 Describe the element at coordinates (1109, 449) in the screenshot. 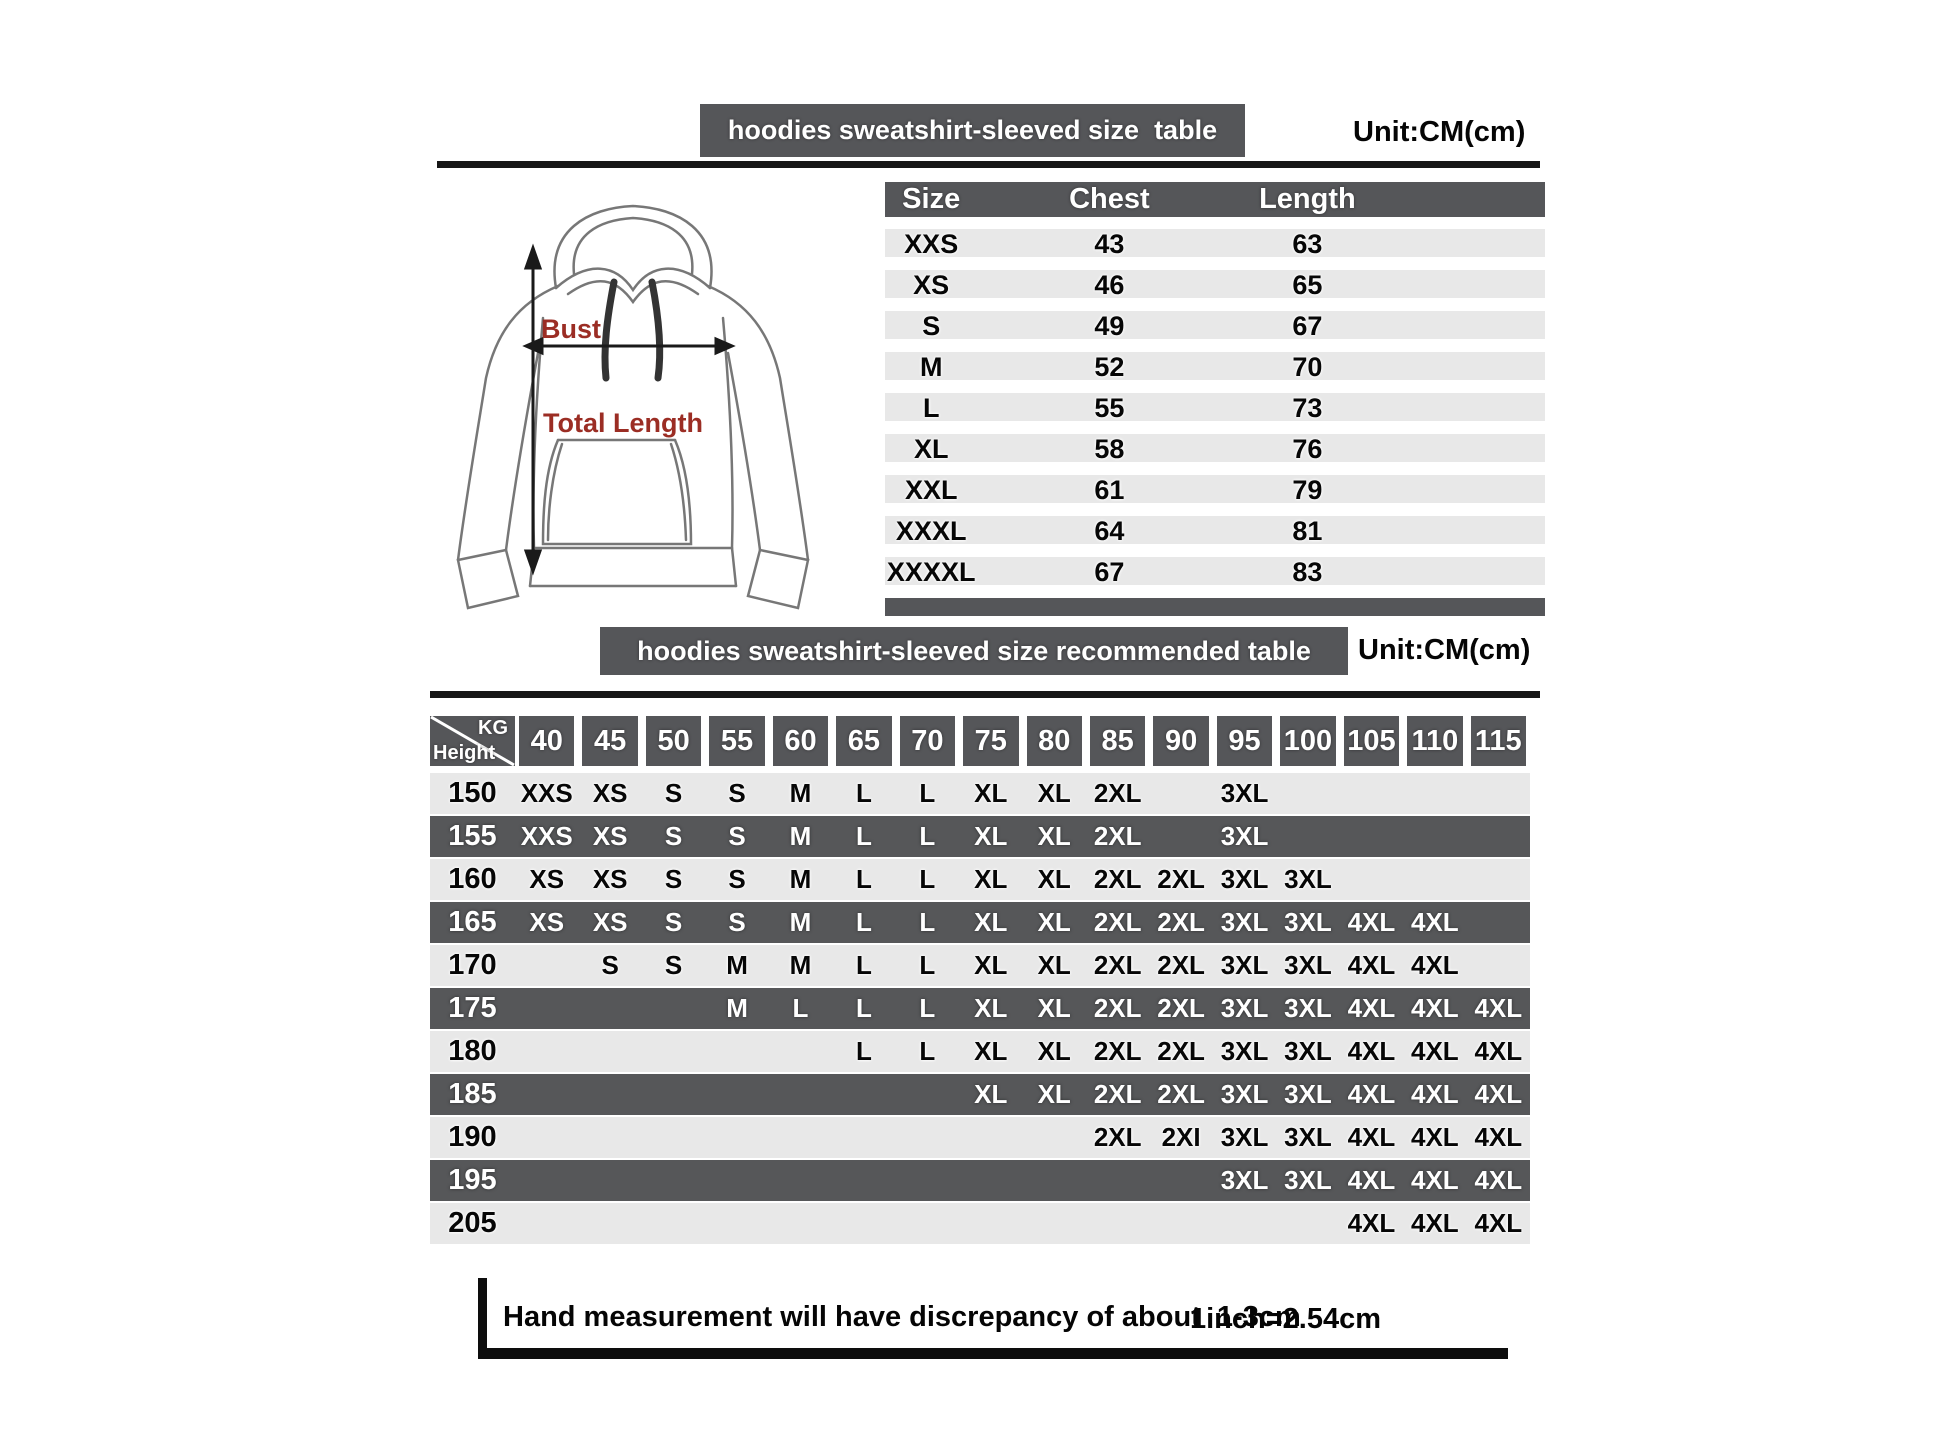

I see `chest-cell: 58` at that location.